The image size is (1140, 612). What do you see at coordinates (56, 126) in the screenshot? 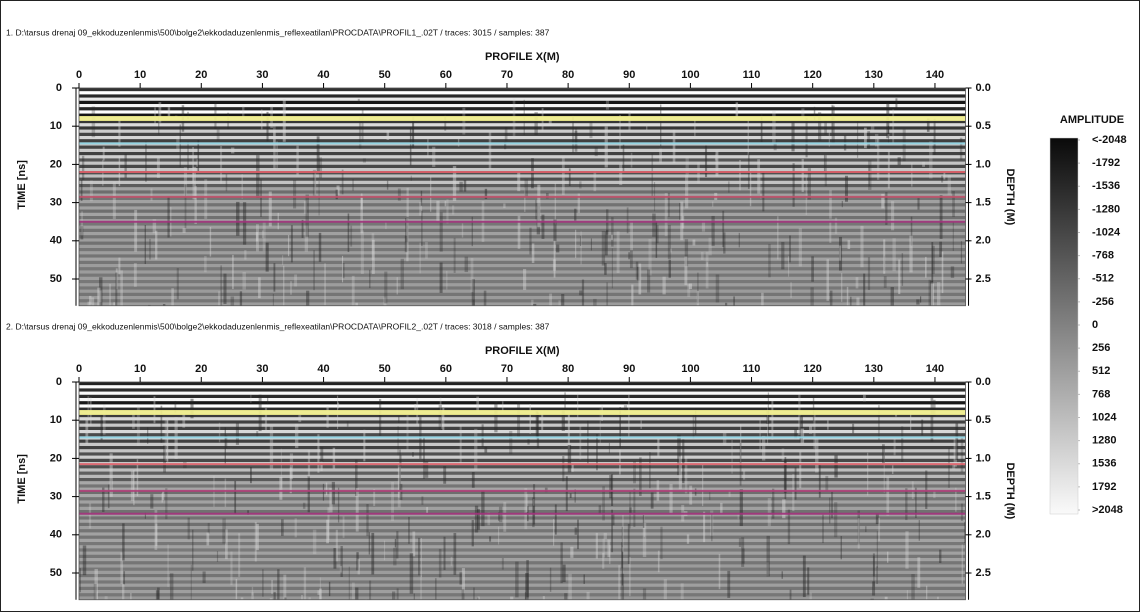
I see `y-tick-label: 10` at bounding box center [56, 126].